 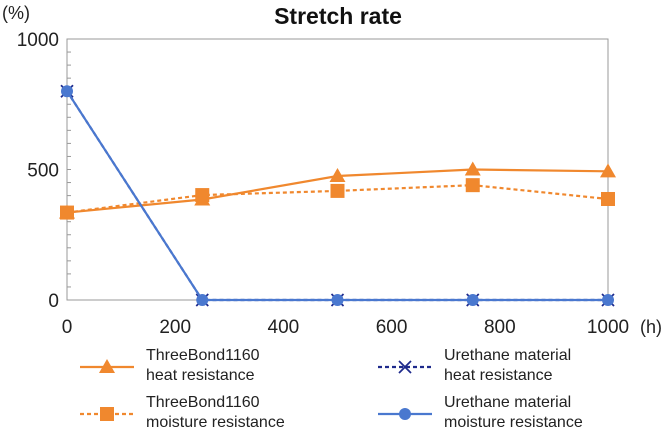 What do you see at coordinates (500, 327) in the screenshot?
I see `x-tick-label: 800` at bounding box center [500, 327].